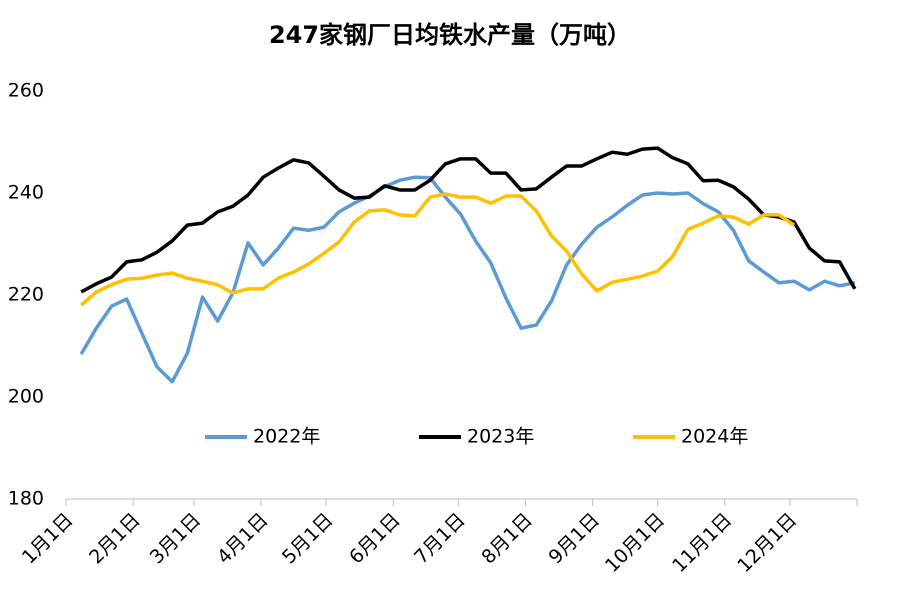 This screenshot has height=610, width=900. Describe the element at coordinates (26, 193) in the screenshot. I see `y-tick-label: 240` at that location.